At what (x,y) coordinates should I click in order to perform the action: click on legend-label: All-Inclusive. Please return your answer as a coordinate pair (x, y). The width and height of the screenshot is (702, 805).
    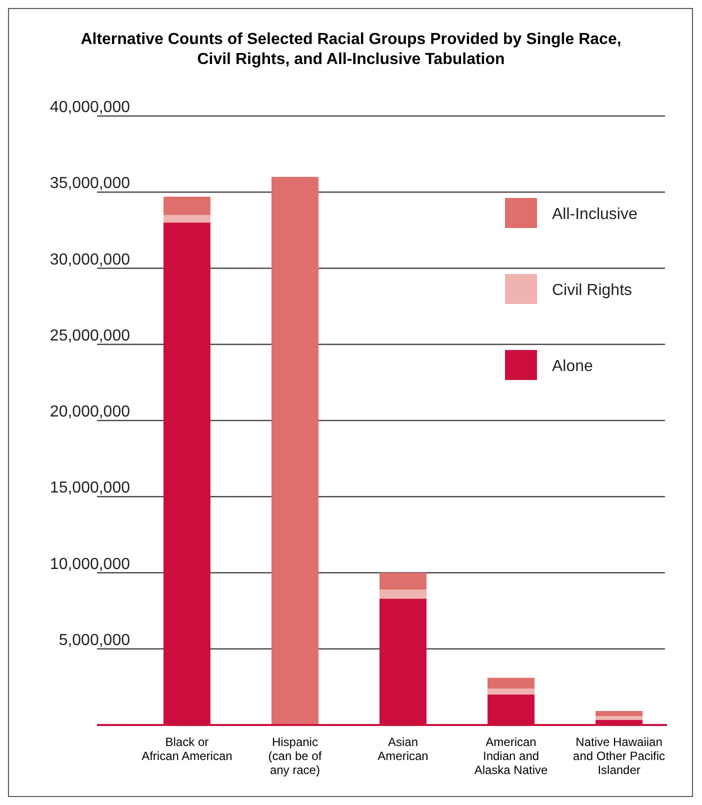
    Looking at the image, I should click on (595, 214).